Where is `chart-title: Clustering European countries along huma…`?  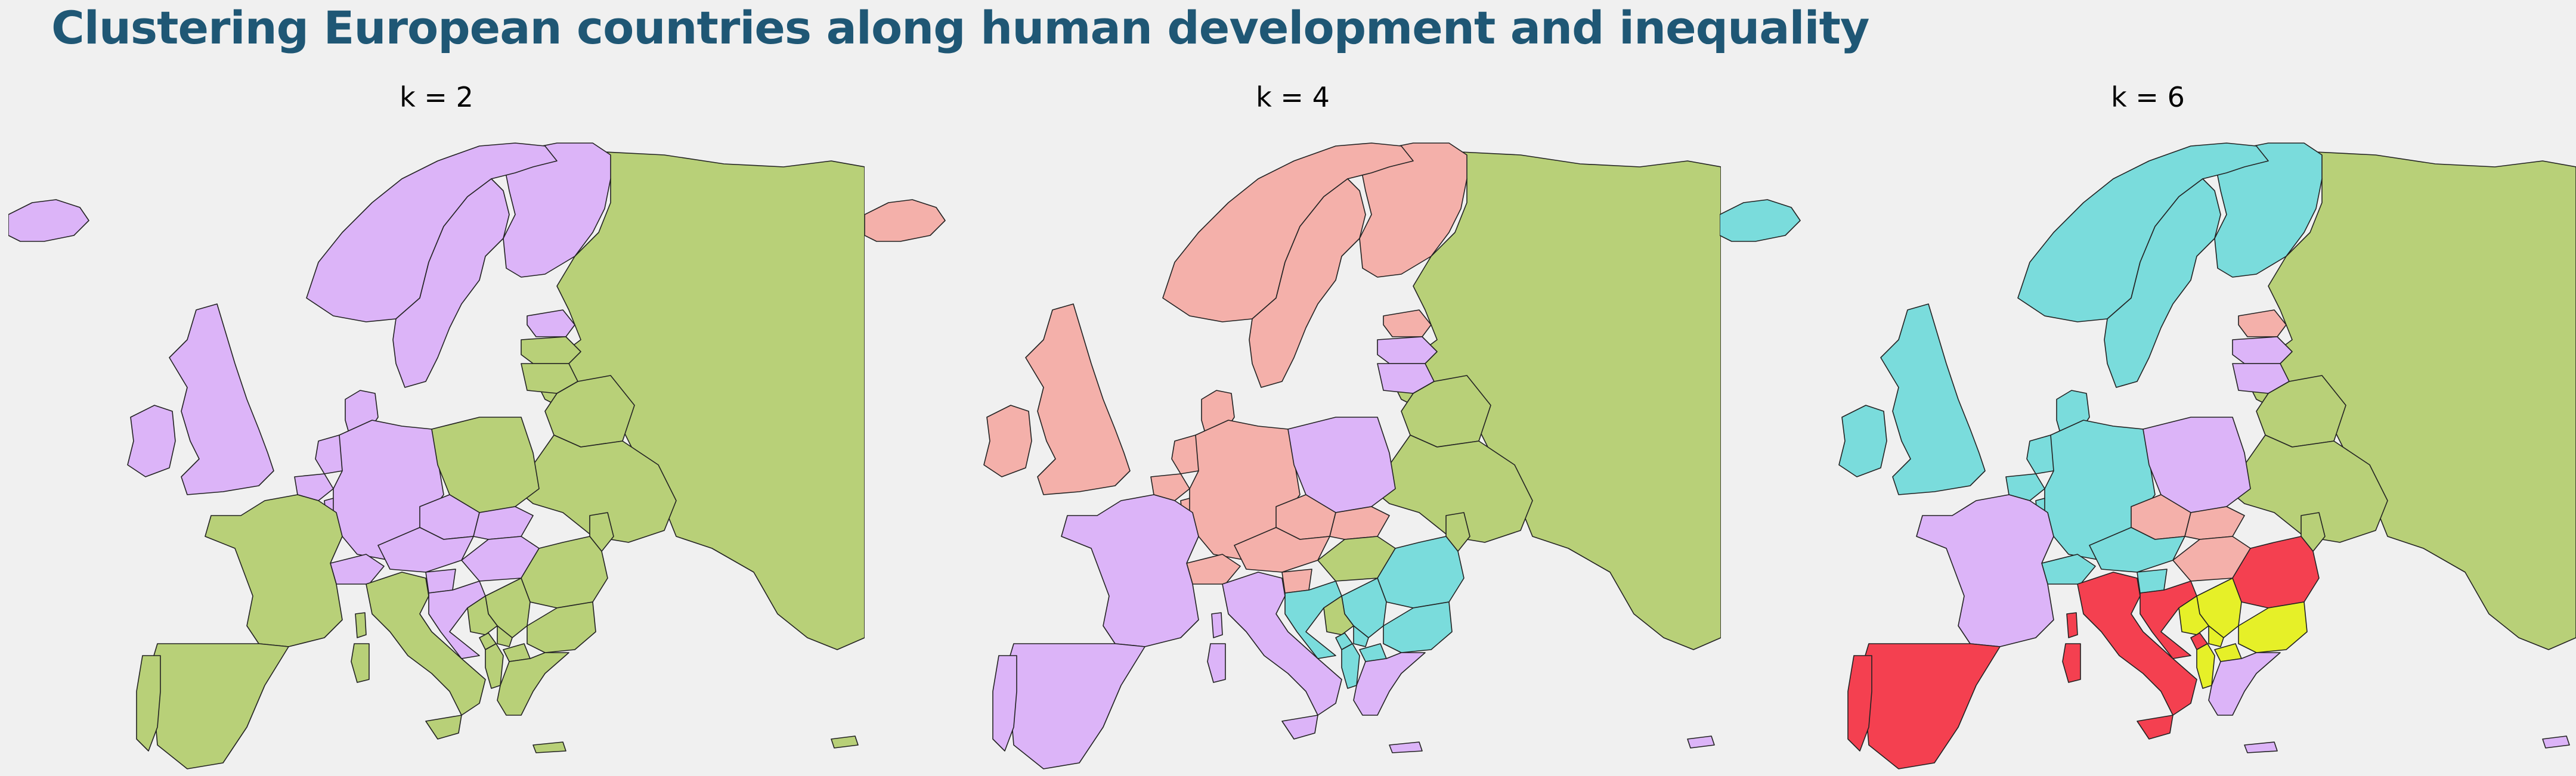
chart-title: Clustering European countries along huma… is located at coordinates (960, 27).